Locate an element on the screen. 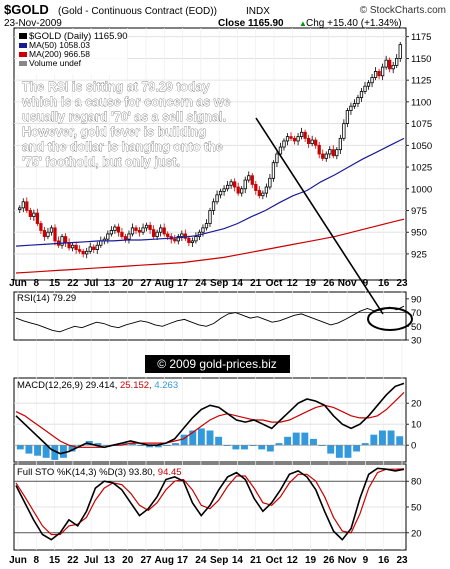 This screenshot has height=569, width=450. macd-y-tick-label: 20 is located at coordinates (416, 404).